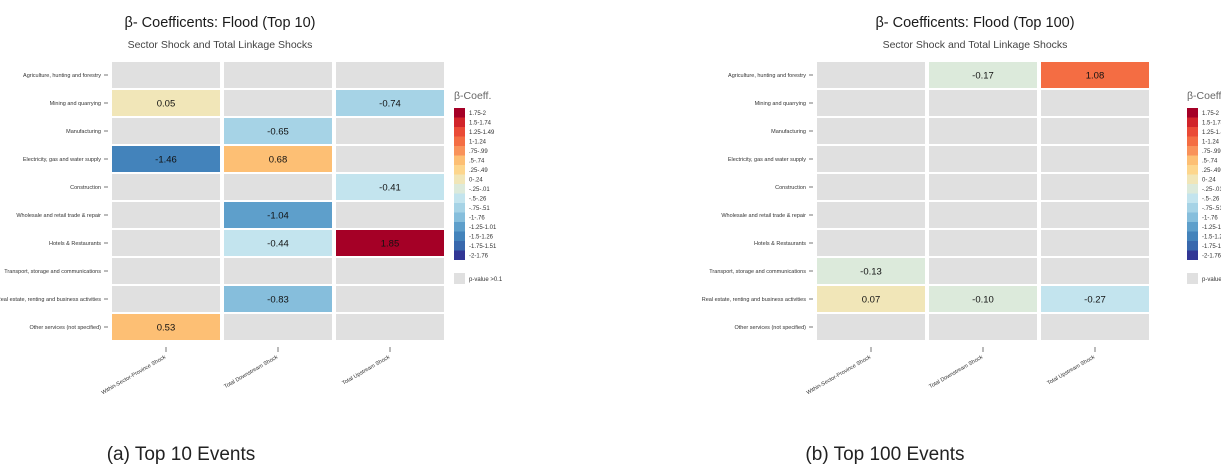  I want to click on cell-value-label: 0.53, so click(166, 328).